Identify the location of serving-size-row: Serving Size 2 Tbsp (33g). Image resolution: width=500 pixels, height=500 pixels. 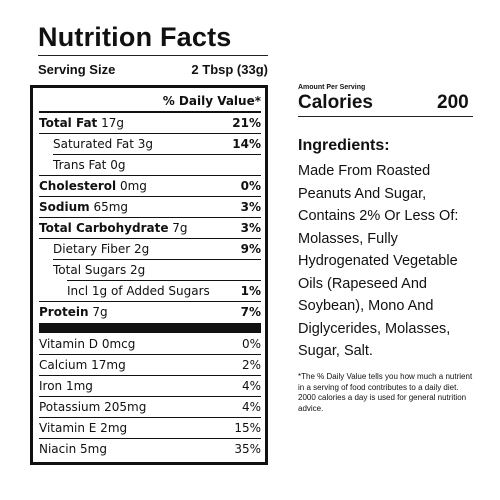
(153, 69).